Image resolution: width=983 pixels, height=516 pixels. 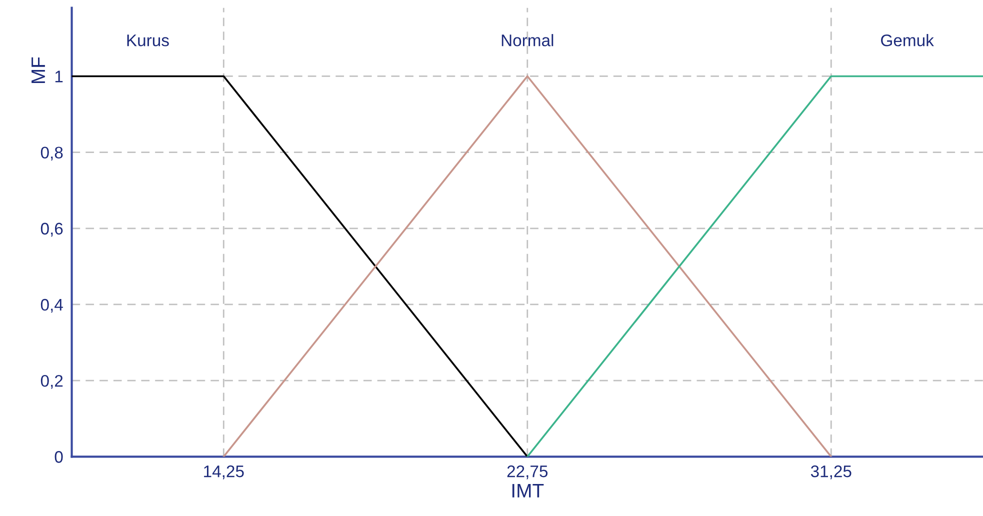 What do you see at coordinates (58, 457) in the screenshot?
I see `y-tick-label: 0` at bounding box center [58, 457].